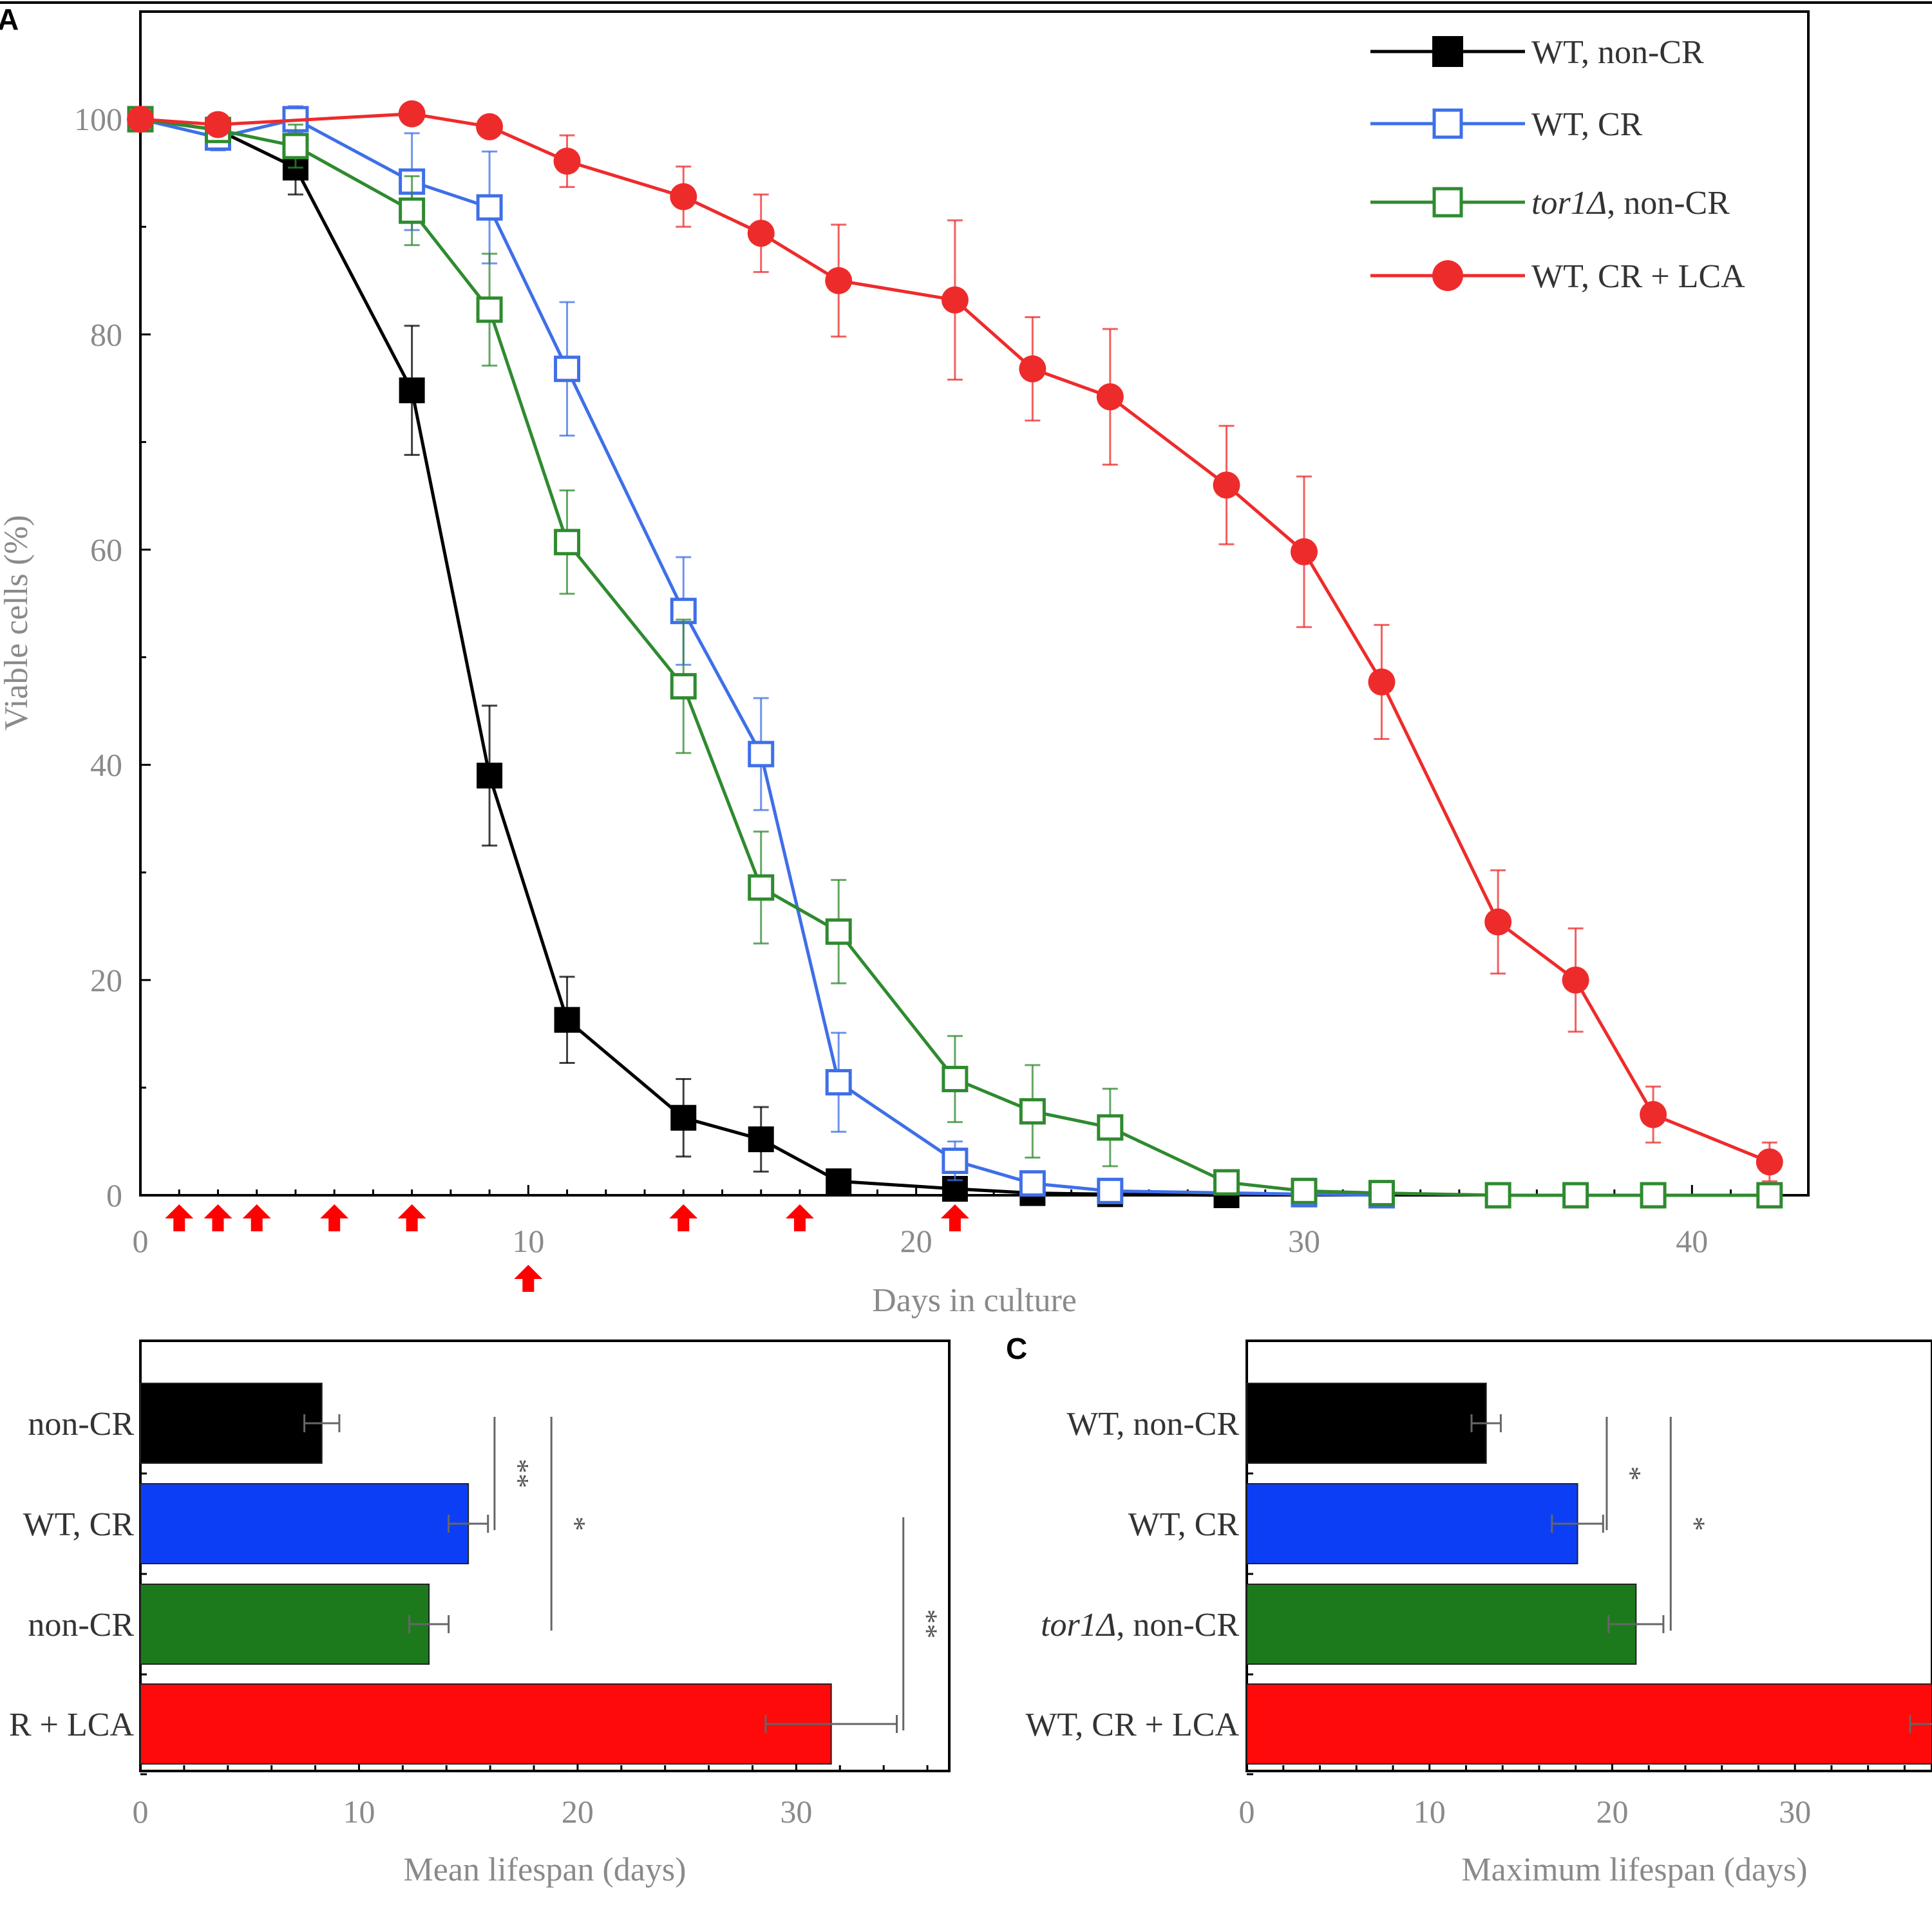 The image size is (1932, 1932). What do you see at coordinates (106, 334) in the screenshot?
I see `y-tick-label: 80` at bounding box center [106, 334].